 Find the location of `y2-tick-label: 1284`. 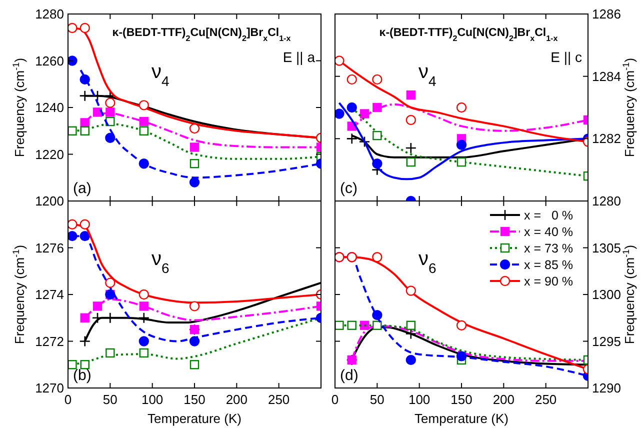

y2-tick-label: 1284 is located at coordinates (606, 76).